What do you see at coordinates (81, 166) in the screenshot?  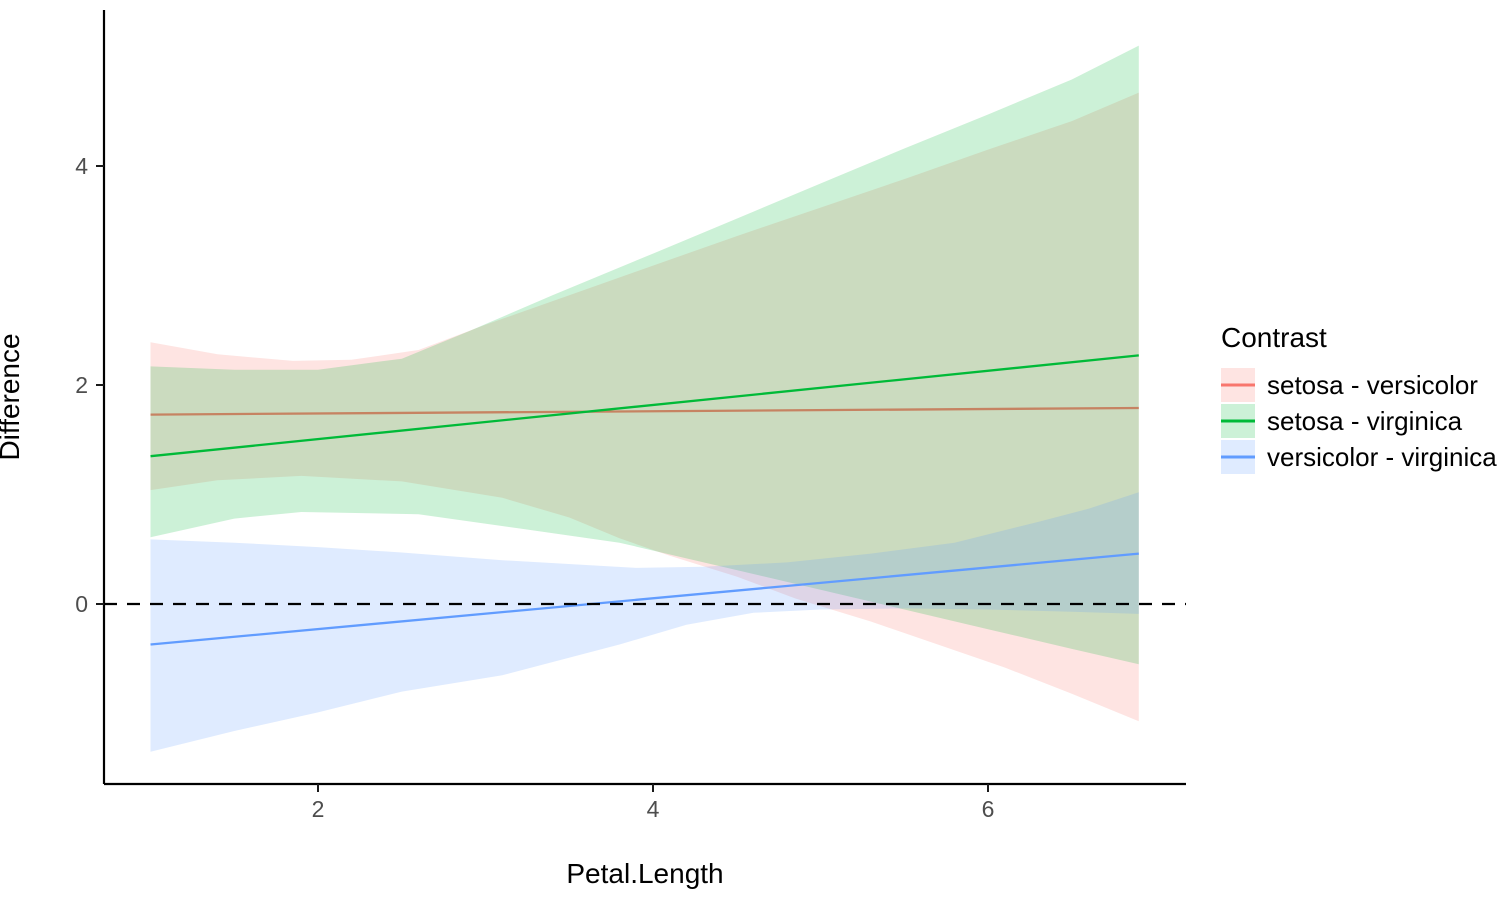 I see `y-tick-label: 4` at bounding box center [81, 166].